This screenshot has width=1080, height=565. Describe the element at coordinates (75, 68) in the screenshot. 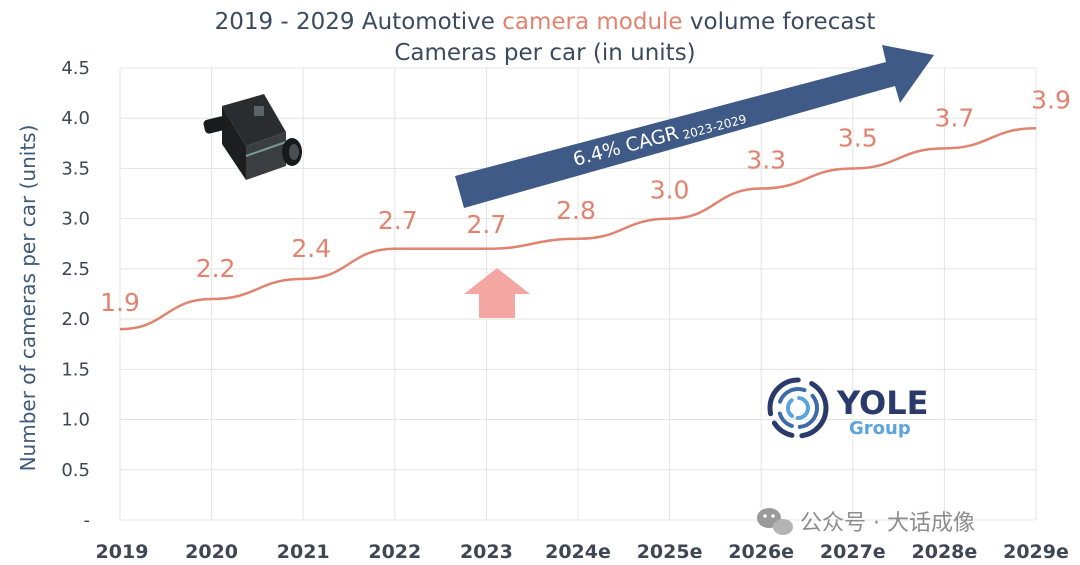

I see `y-tick-label: 4.5` at that location.